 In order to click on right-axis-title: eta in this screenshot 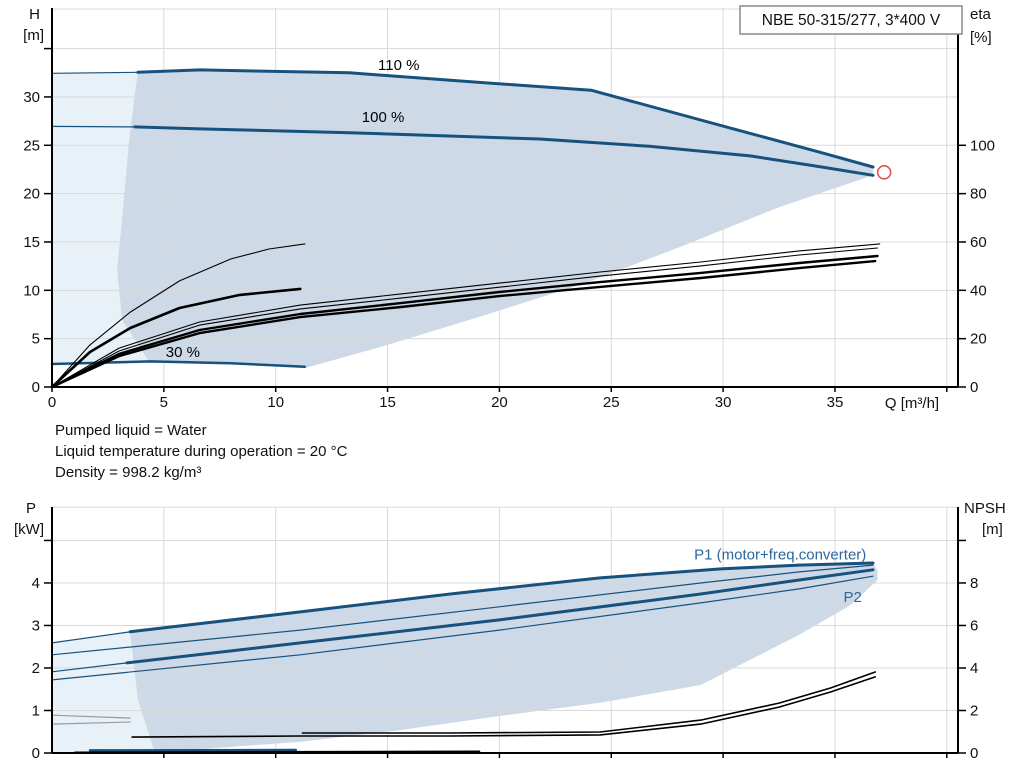, I will do `click(981, 14)`.